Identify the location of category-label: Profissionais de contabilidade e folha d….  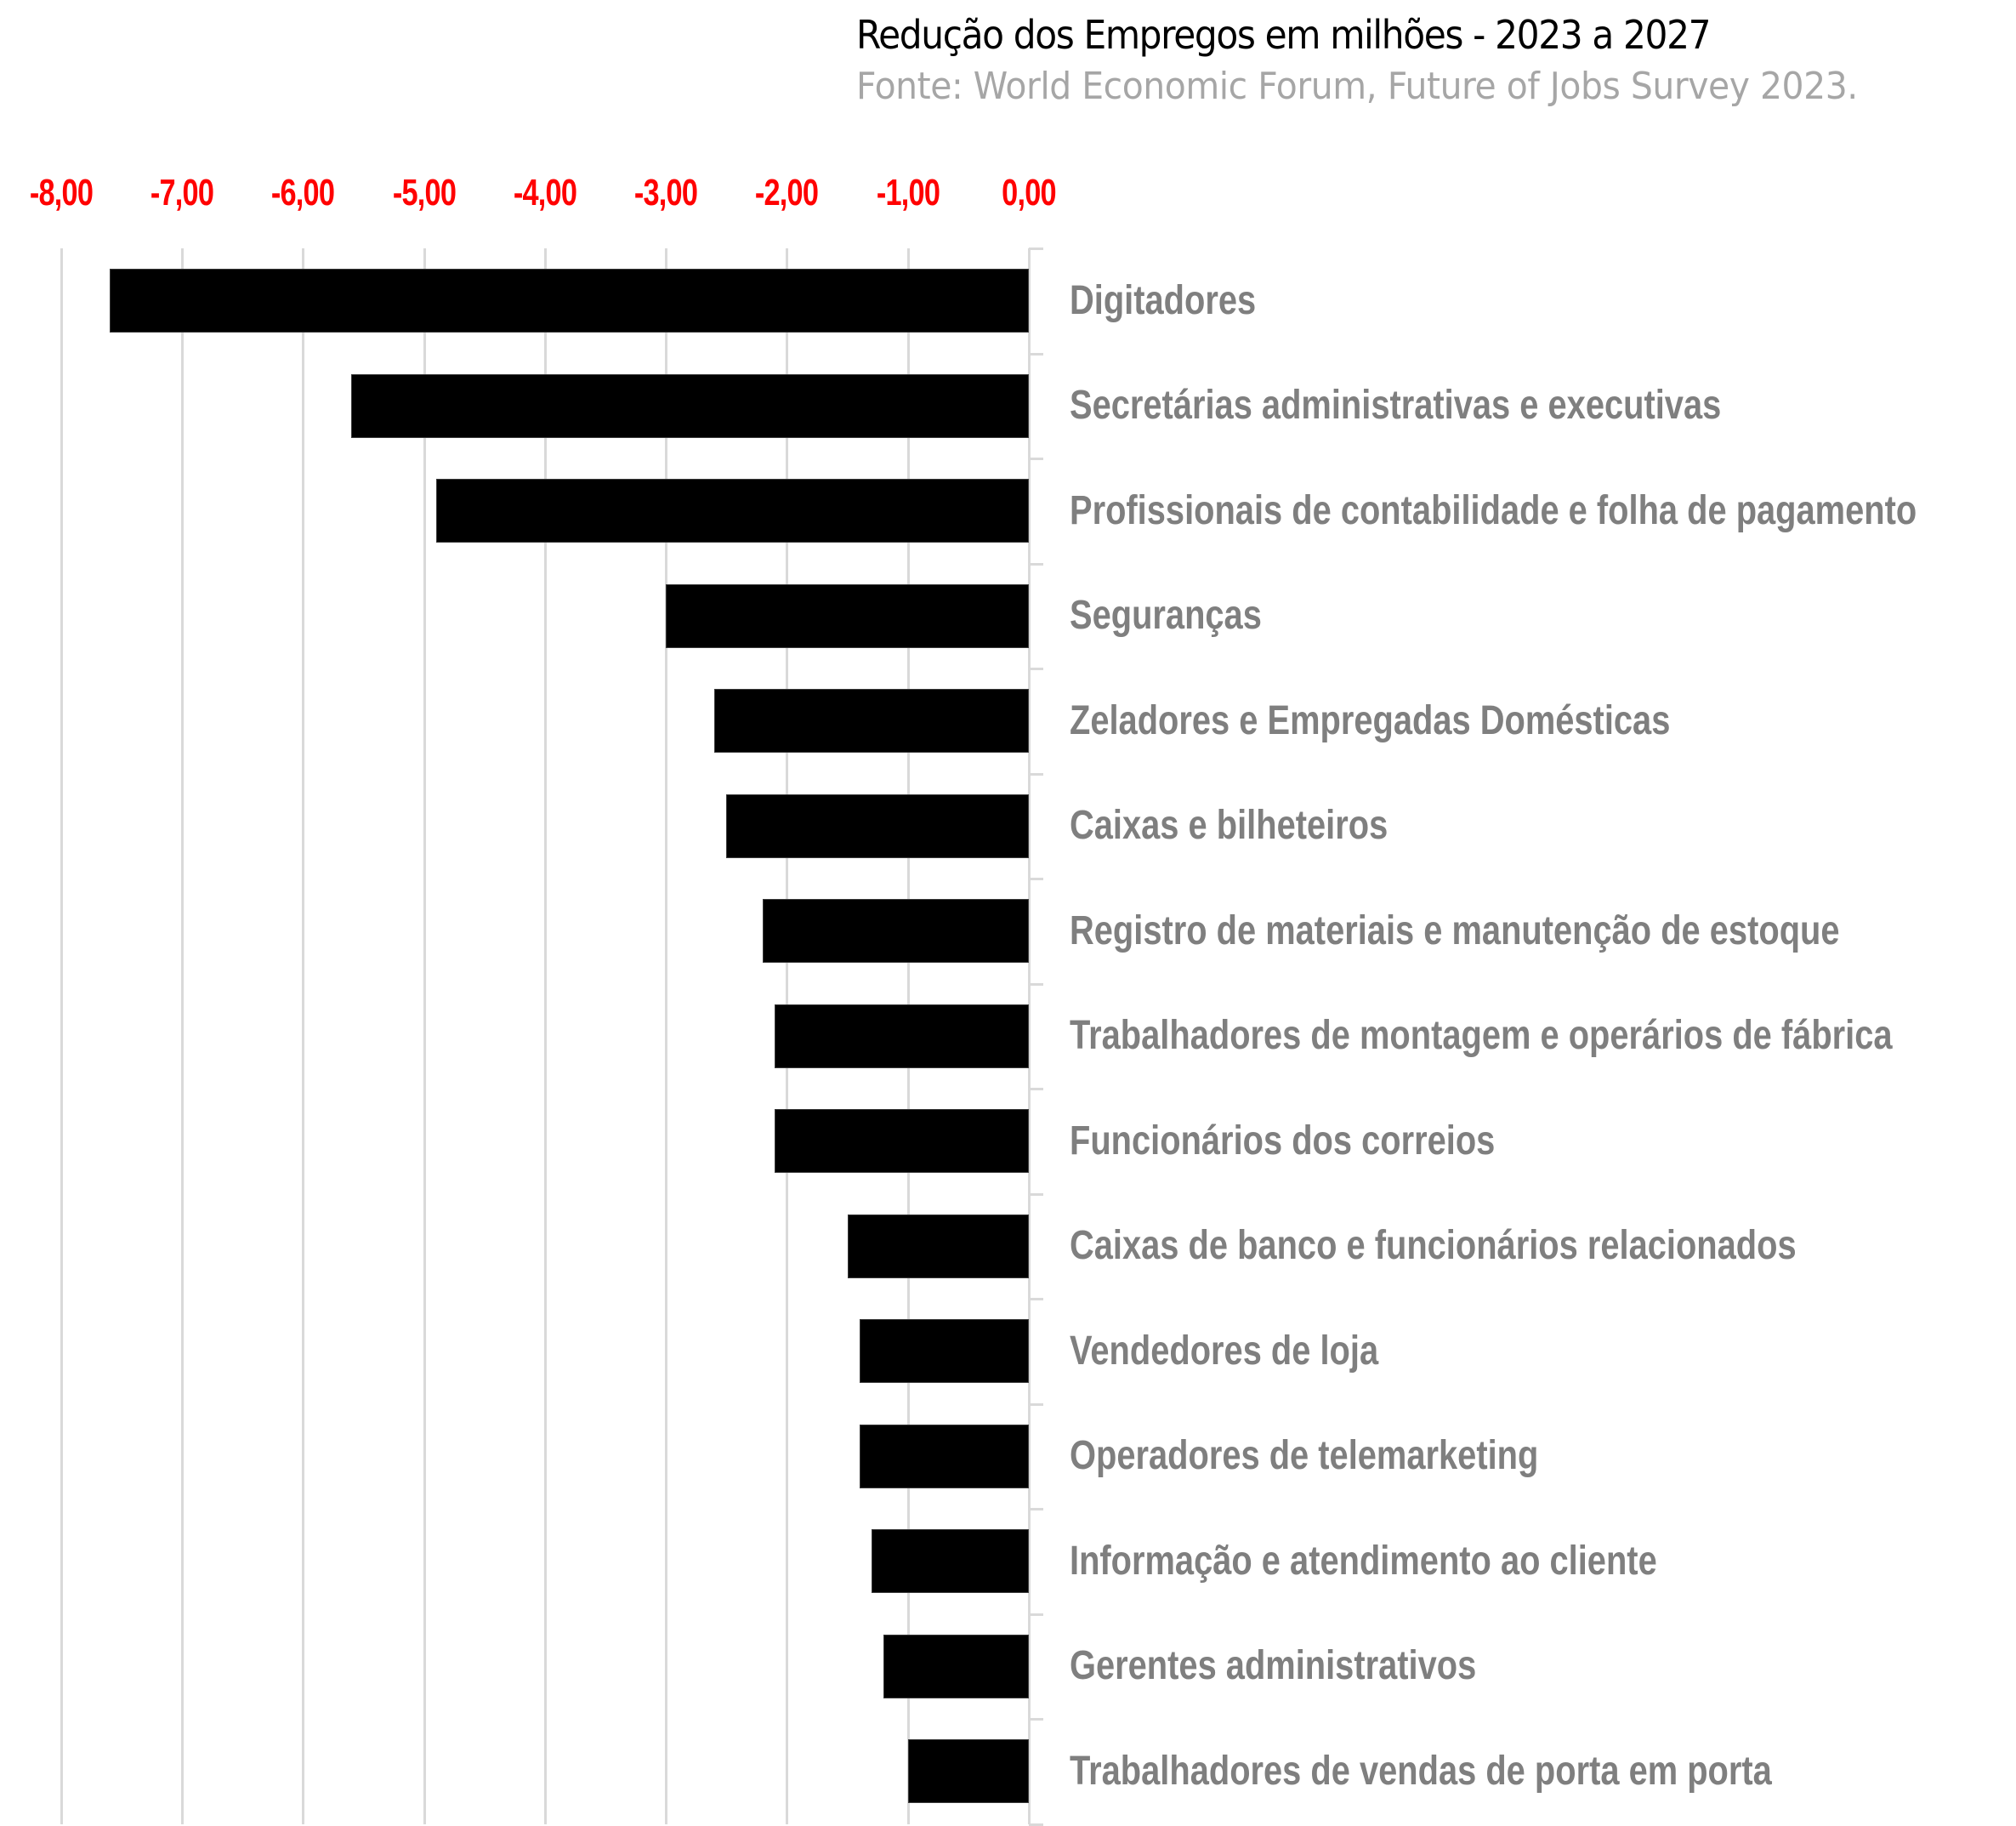
(1493, 510).